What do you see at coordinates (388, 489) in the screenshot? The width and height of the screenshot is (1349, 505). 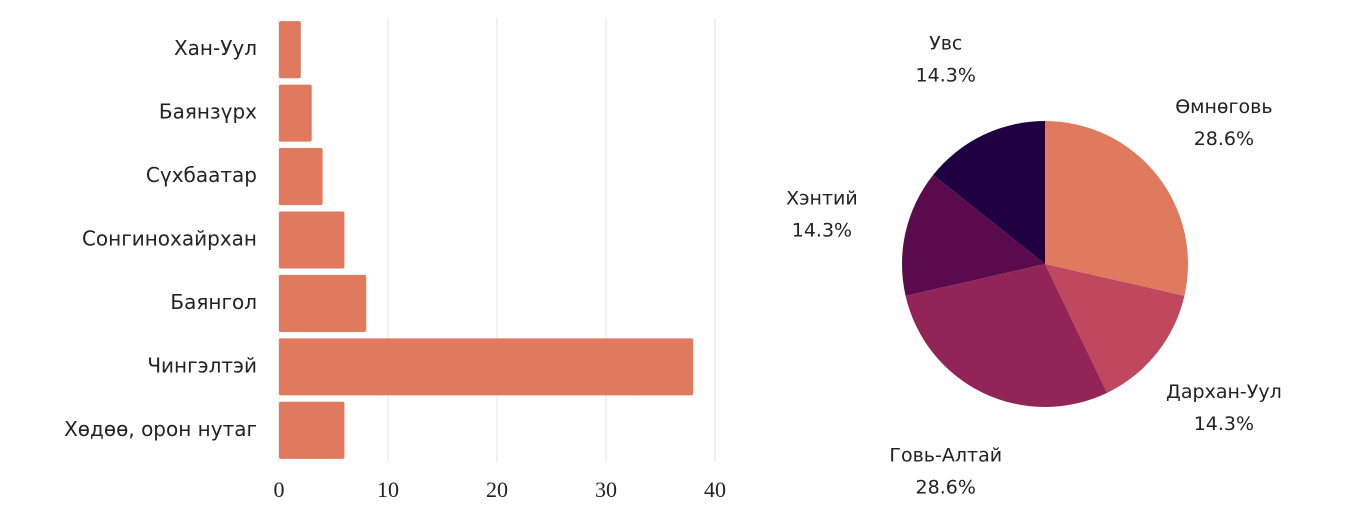 I see `x-tick-label: 10` at bounding box center [388, 489].